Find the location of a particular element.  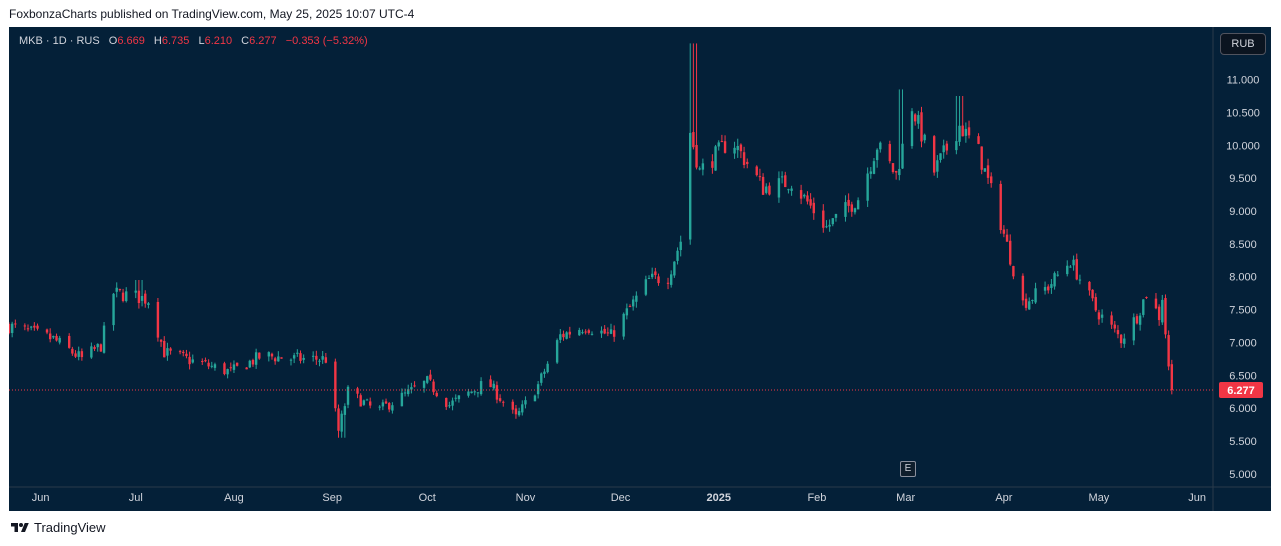

y-tick-label: 9.000 is located at coordinates (1243, 212).